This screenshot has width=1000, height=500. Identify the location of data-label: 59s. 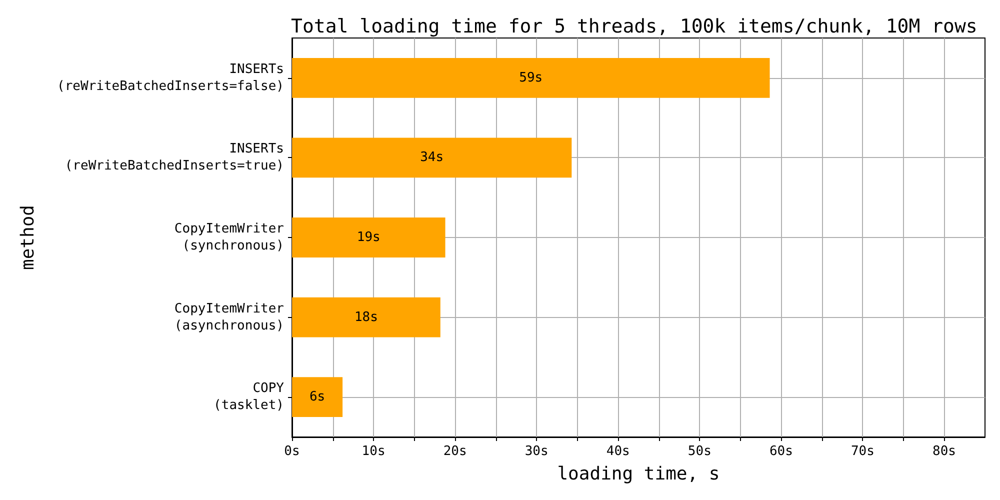
(531, 78).